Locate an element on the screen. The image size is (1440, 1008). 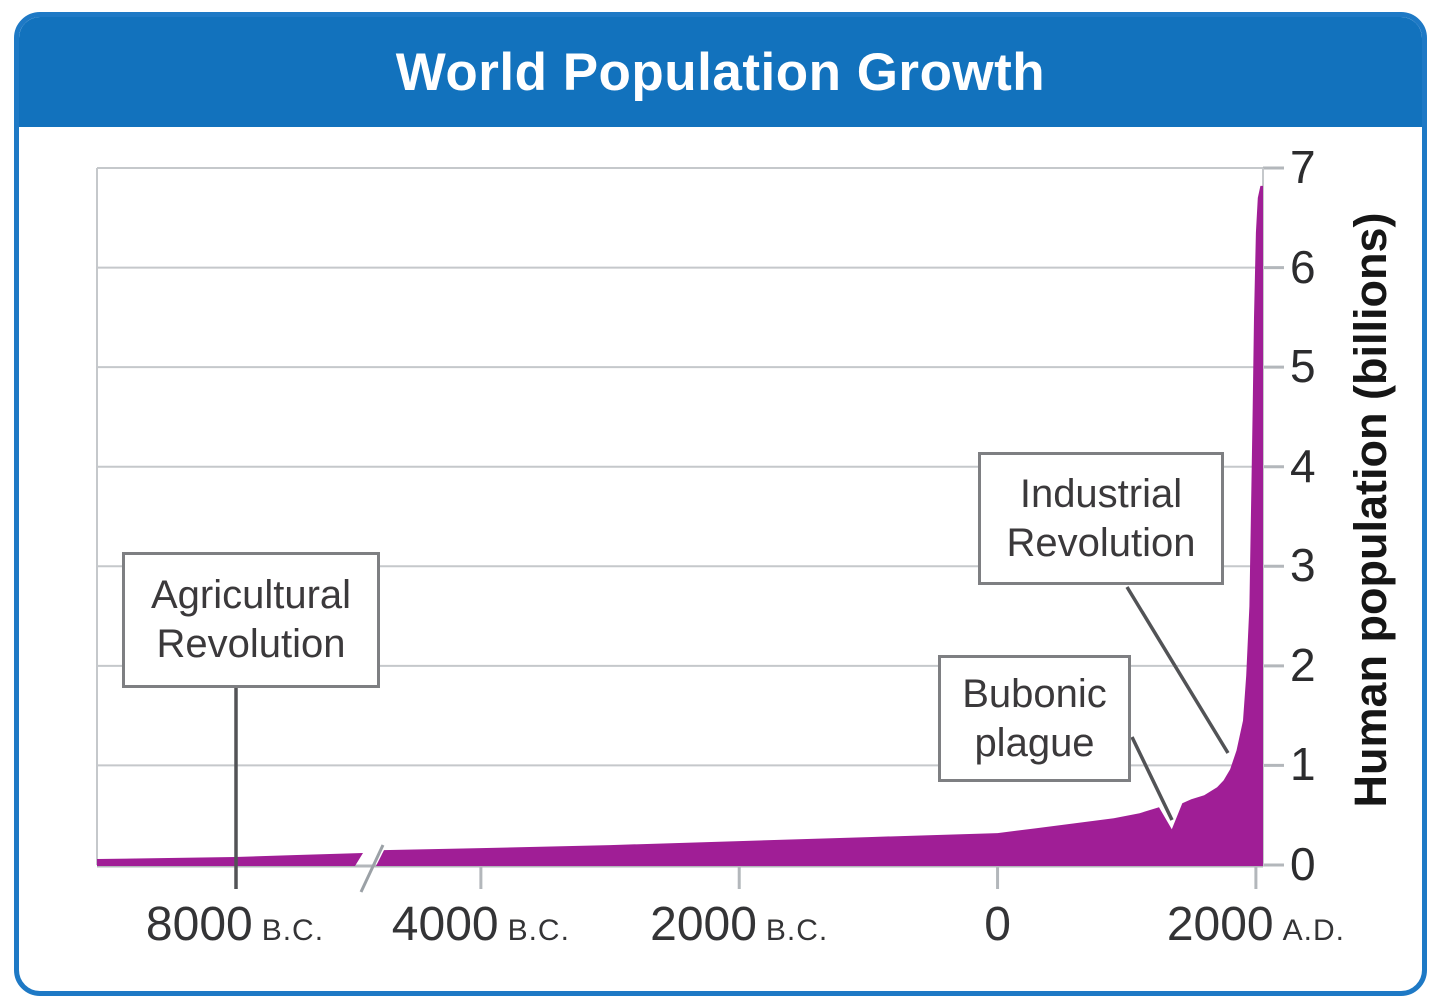
x-tick-label: 0 is located at coordinates (997, 924).